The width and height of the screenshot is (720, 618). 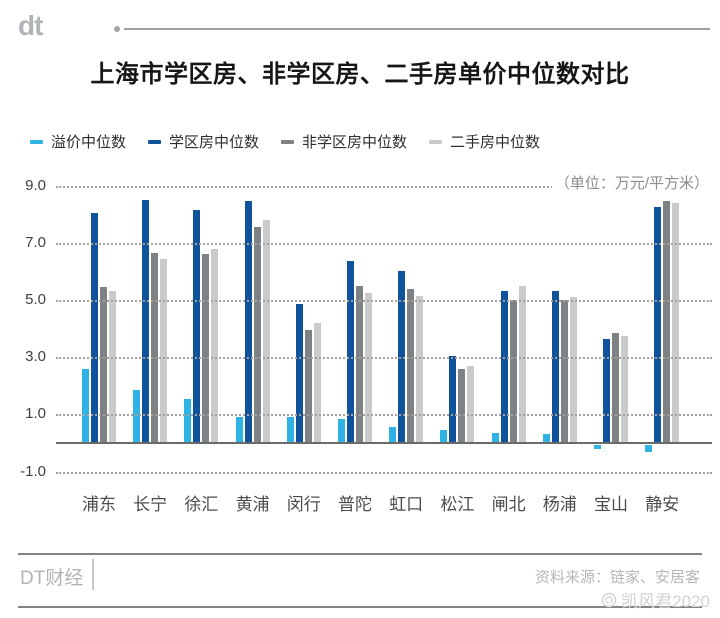 I want to click on legend-marker-secondhand-icon, so click(x=436, y=141).